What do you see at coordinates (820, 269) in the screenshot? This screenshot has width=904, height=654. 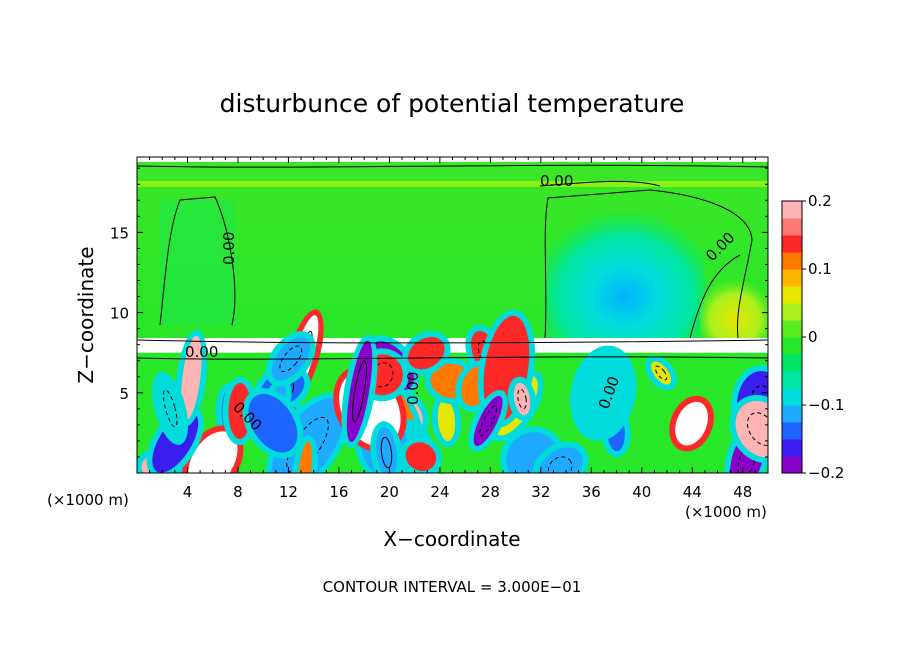 I see `colorbar-tick-label: 0.1` at bounding box center [820, 269].